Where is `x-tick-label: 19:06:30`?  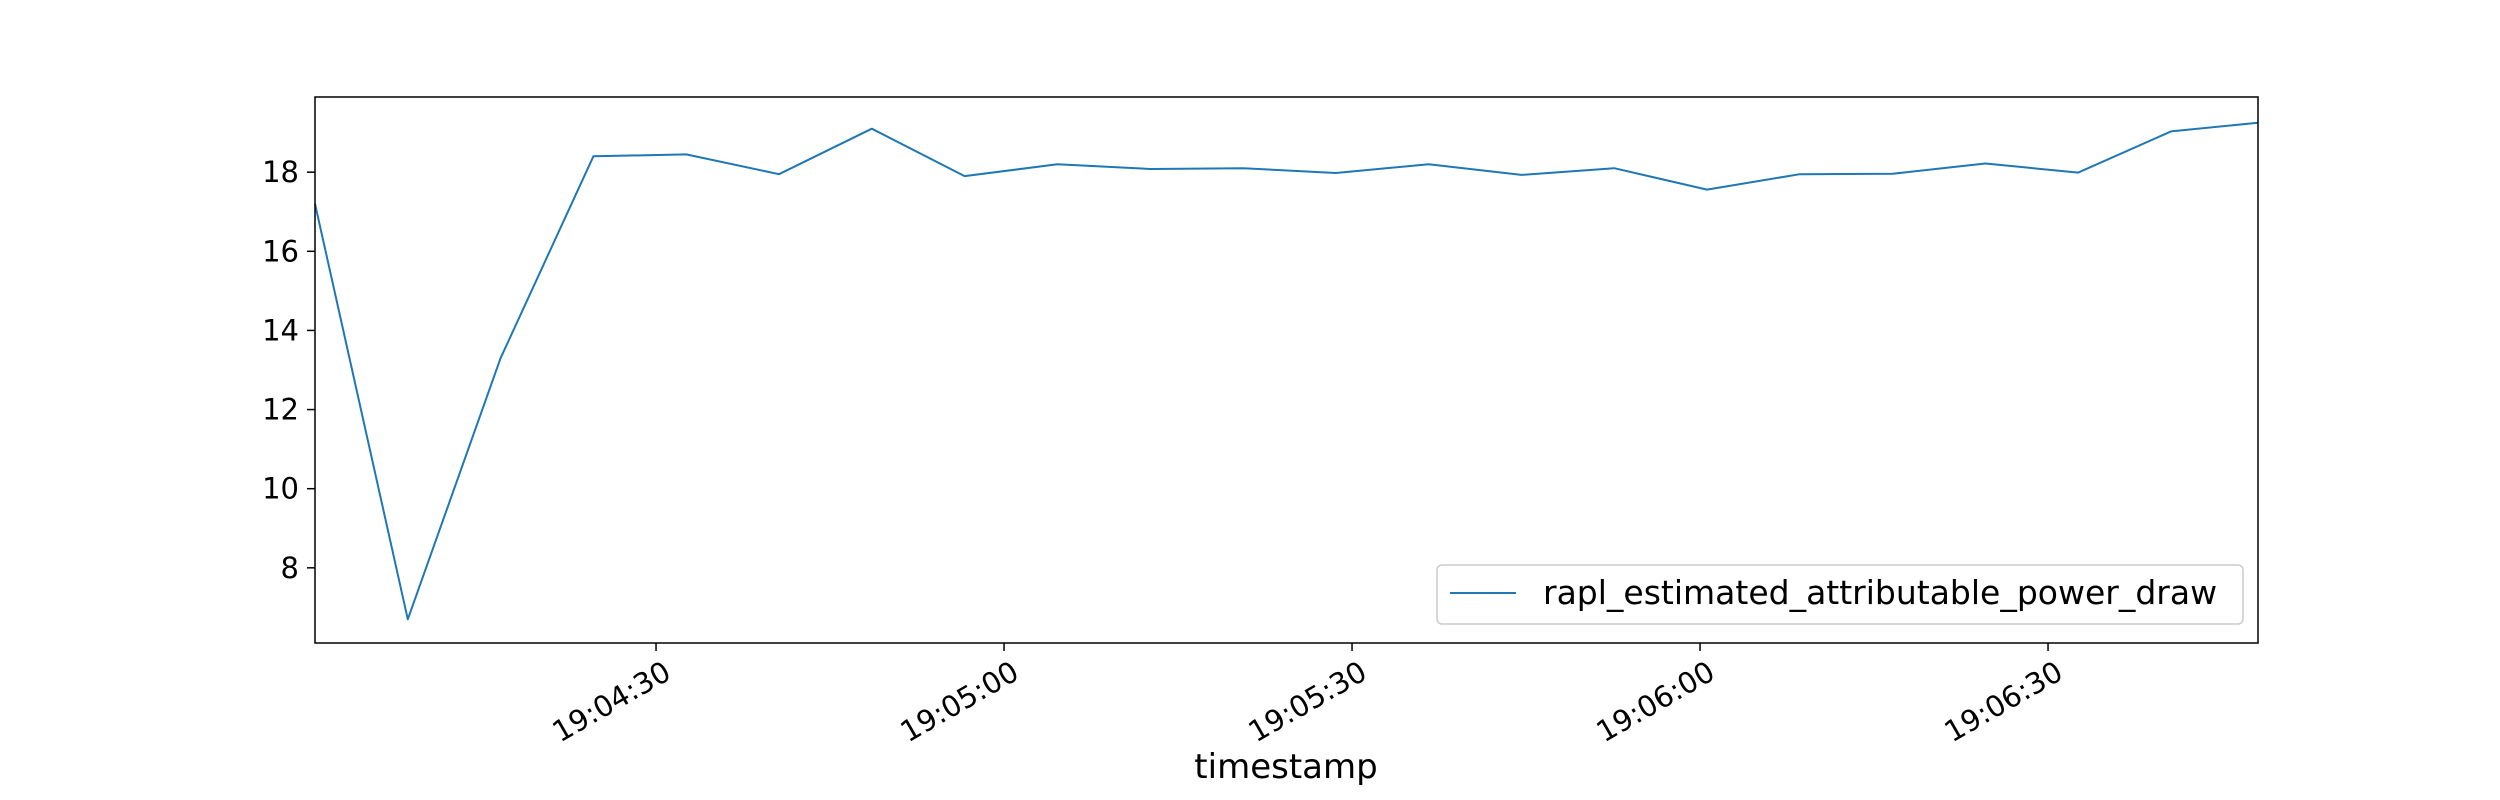
x-tick-label: 19:06:30 is located at coordinates (2004, 701).